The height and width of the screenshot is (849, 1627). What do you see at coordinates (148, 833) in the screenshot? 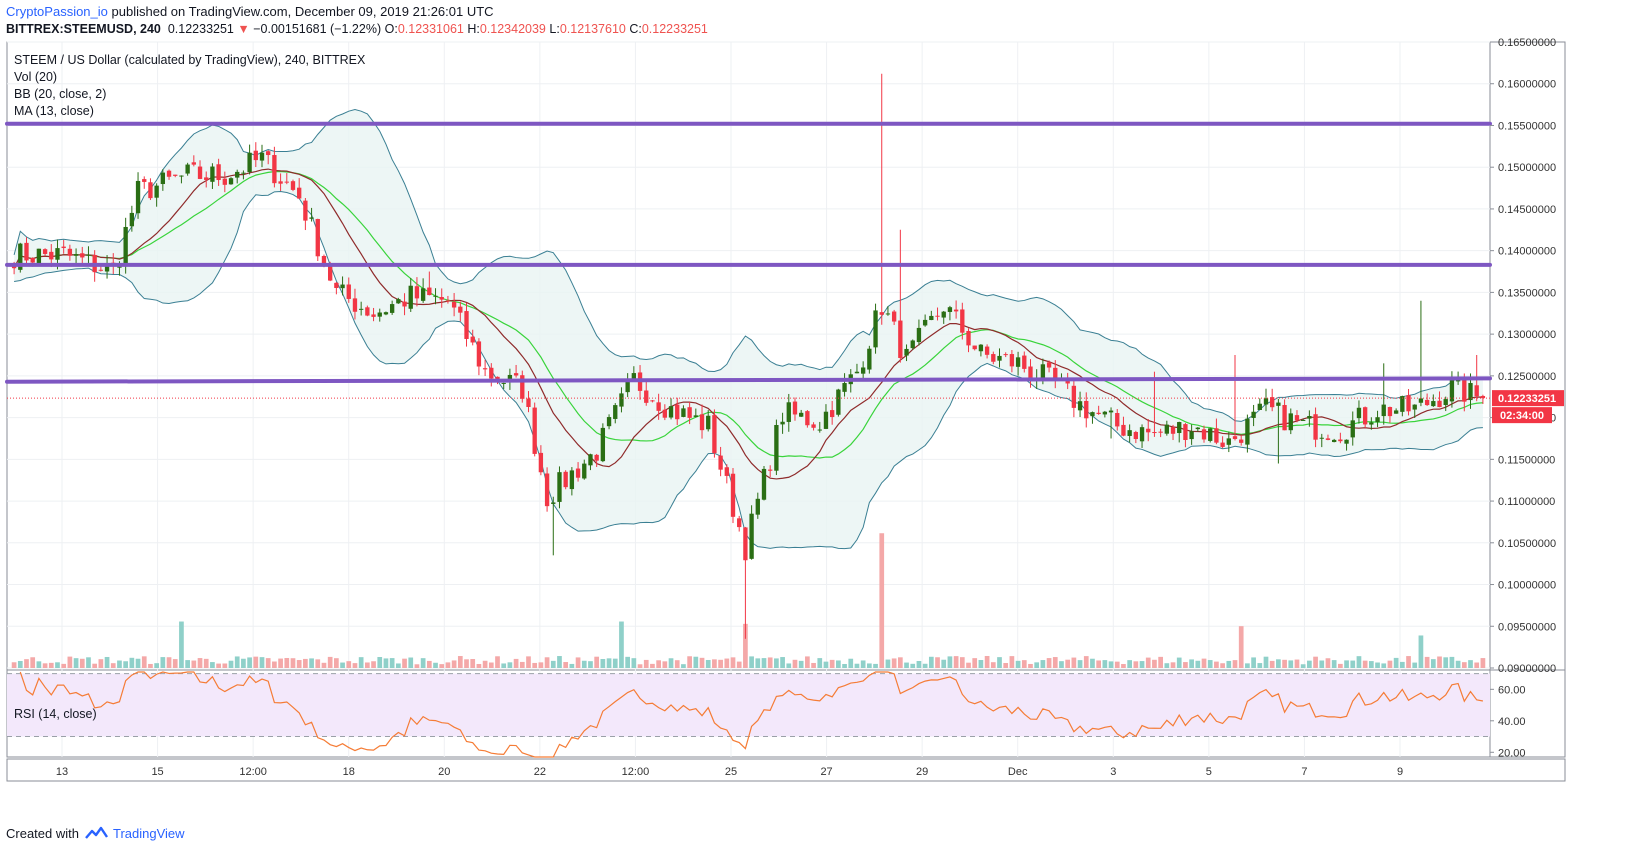
I see `tradingview-link: TradingView` at bounding box center [148, 833].